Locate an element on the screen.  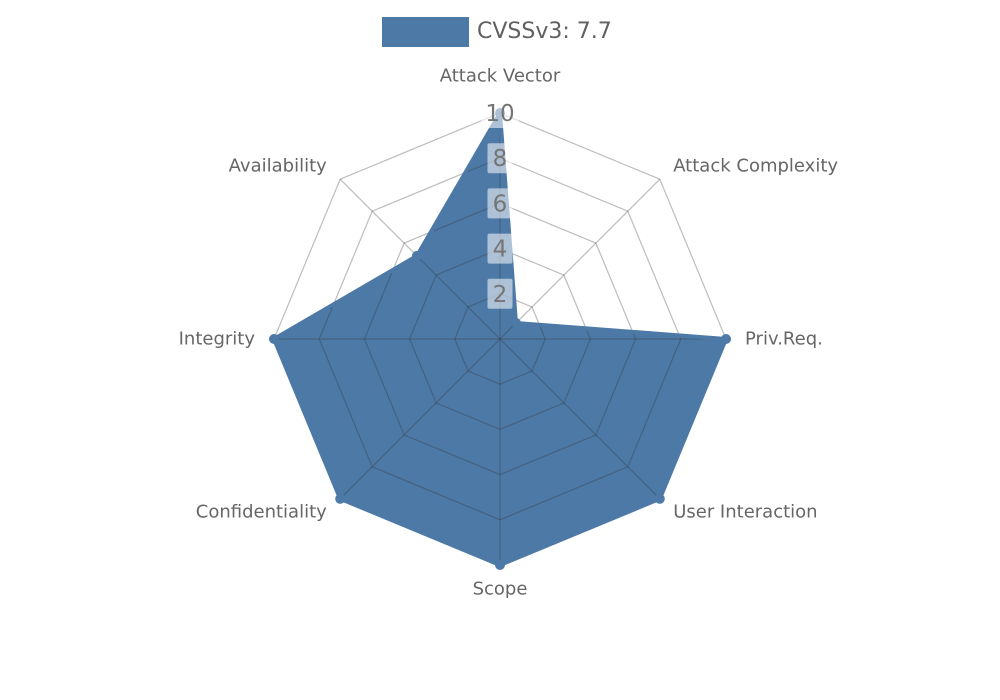
data-point-integrity is located at coordinates (274, 339).